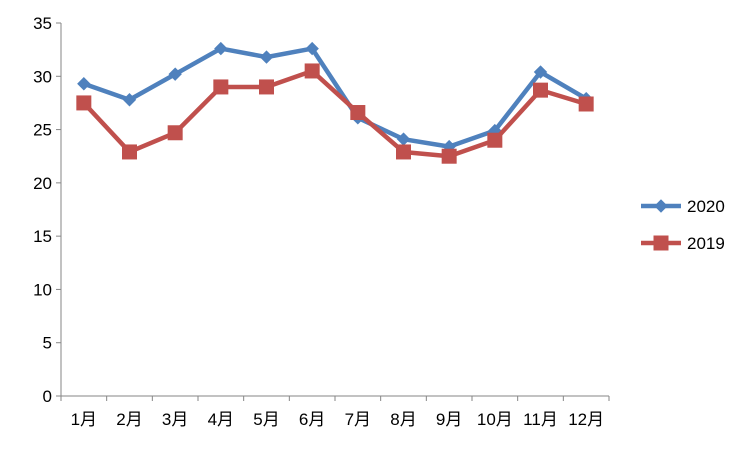  I want to click on x-tick-label: 7月, so click(358, 419).